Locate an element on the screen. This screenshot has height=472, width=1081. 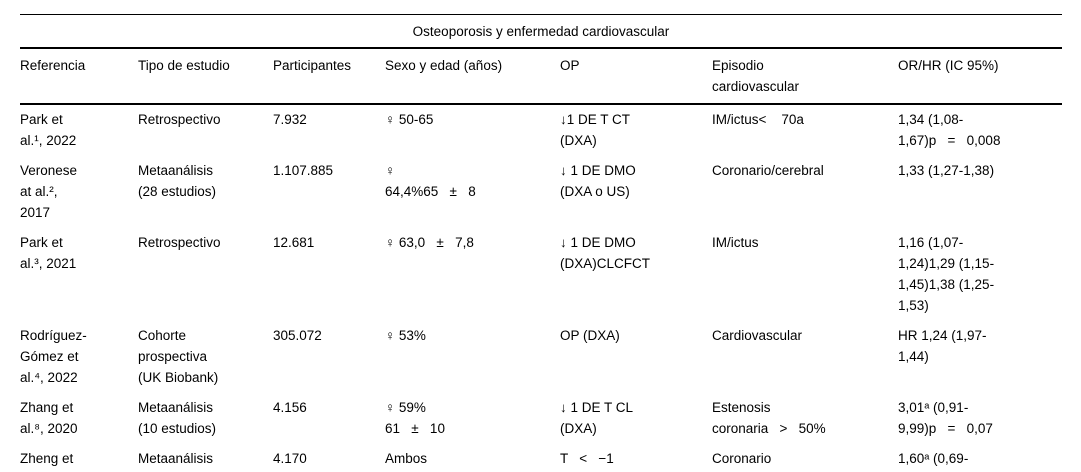
cell-sexo-edad: ♀ 64,4%65 ± 8 is located at coordinates (430, 181).